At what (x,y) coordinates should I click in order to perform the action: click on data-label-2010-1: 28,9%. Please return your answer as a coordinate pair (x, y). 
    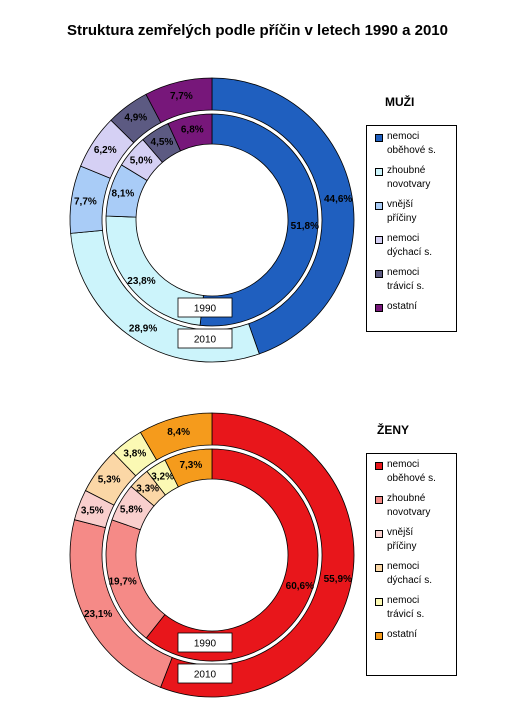
    Looking at the image, I should click on (143, 328).